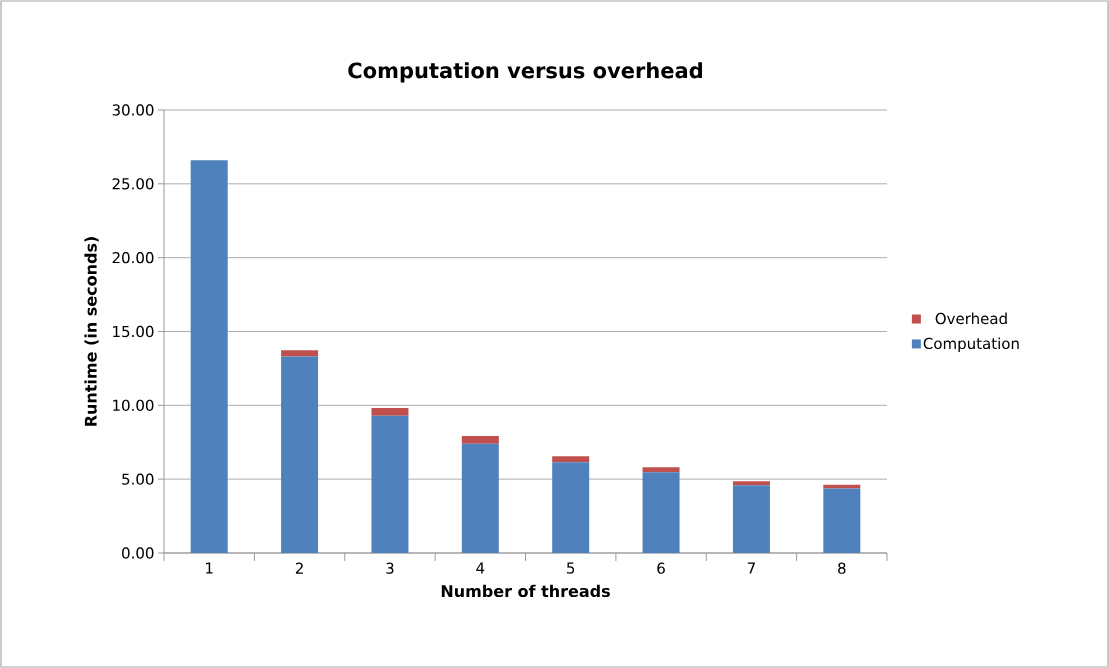 Image resolution: width=1109 pixels, height=668 pixels. I want to click on x-tick-label: 8, so click(842, 568).